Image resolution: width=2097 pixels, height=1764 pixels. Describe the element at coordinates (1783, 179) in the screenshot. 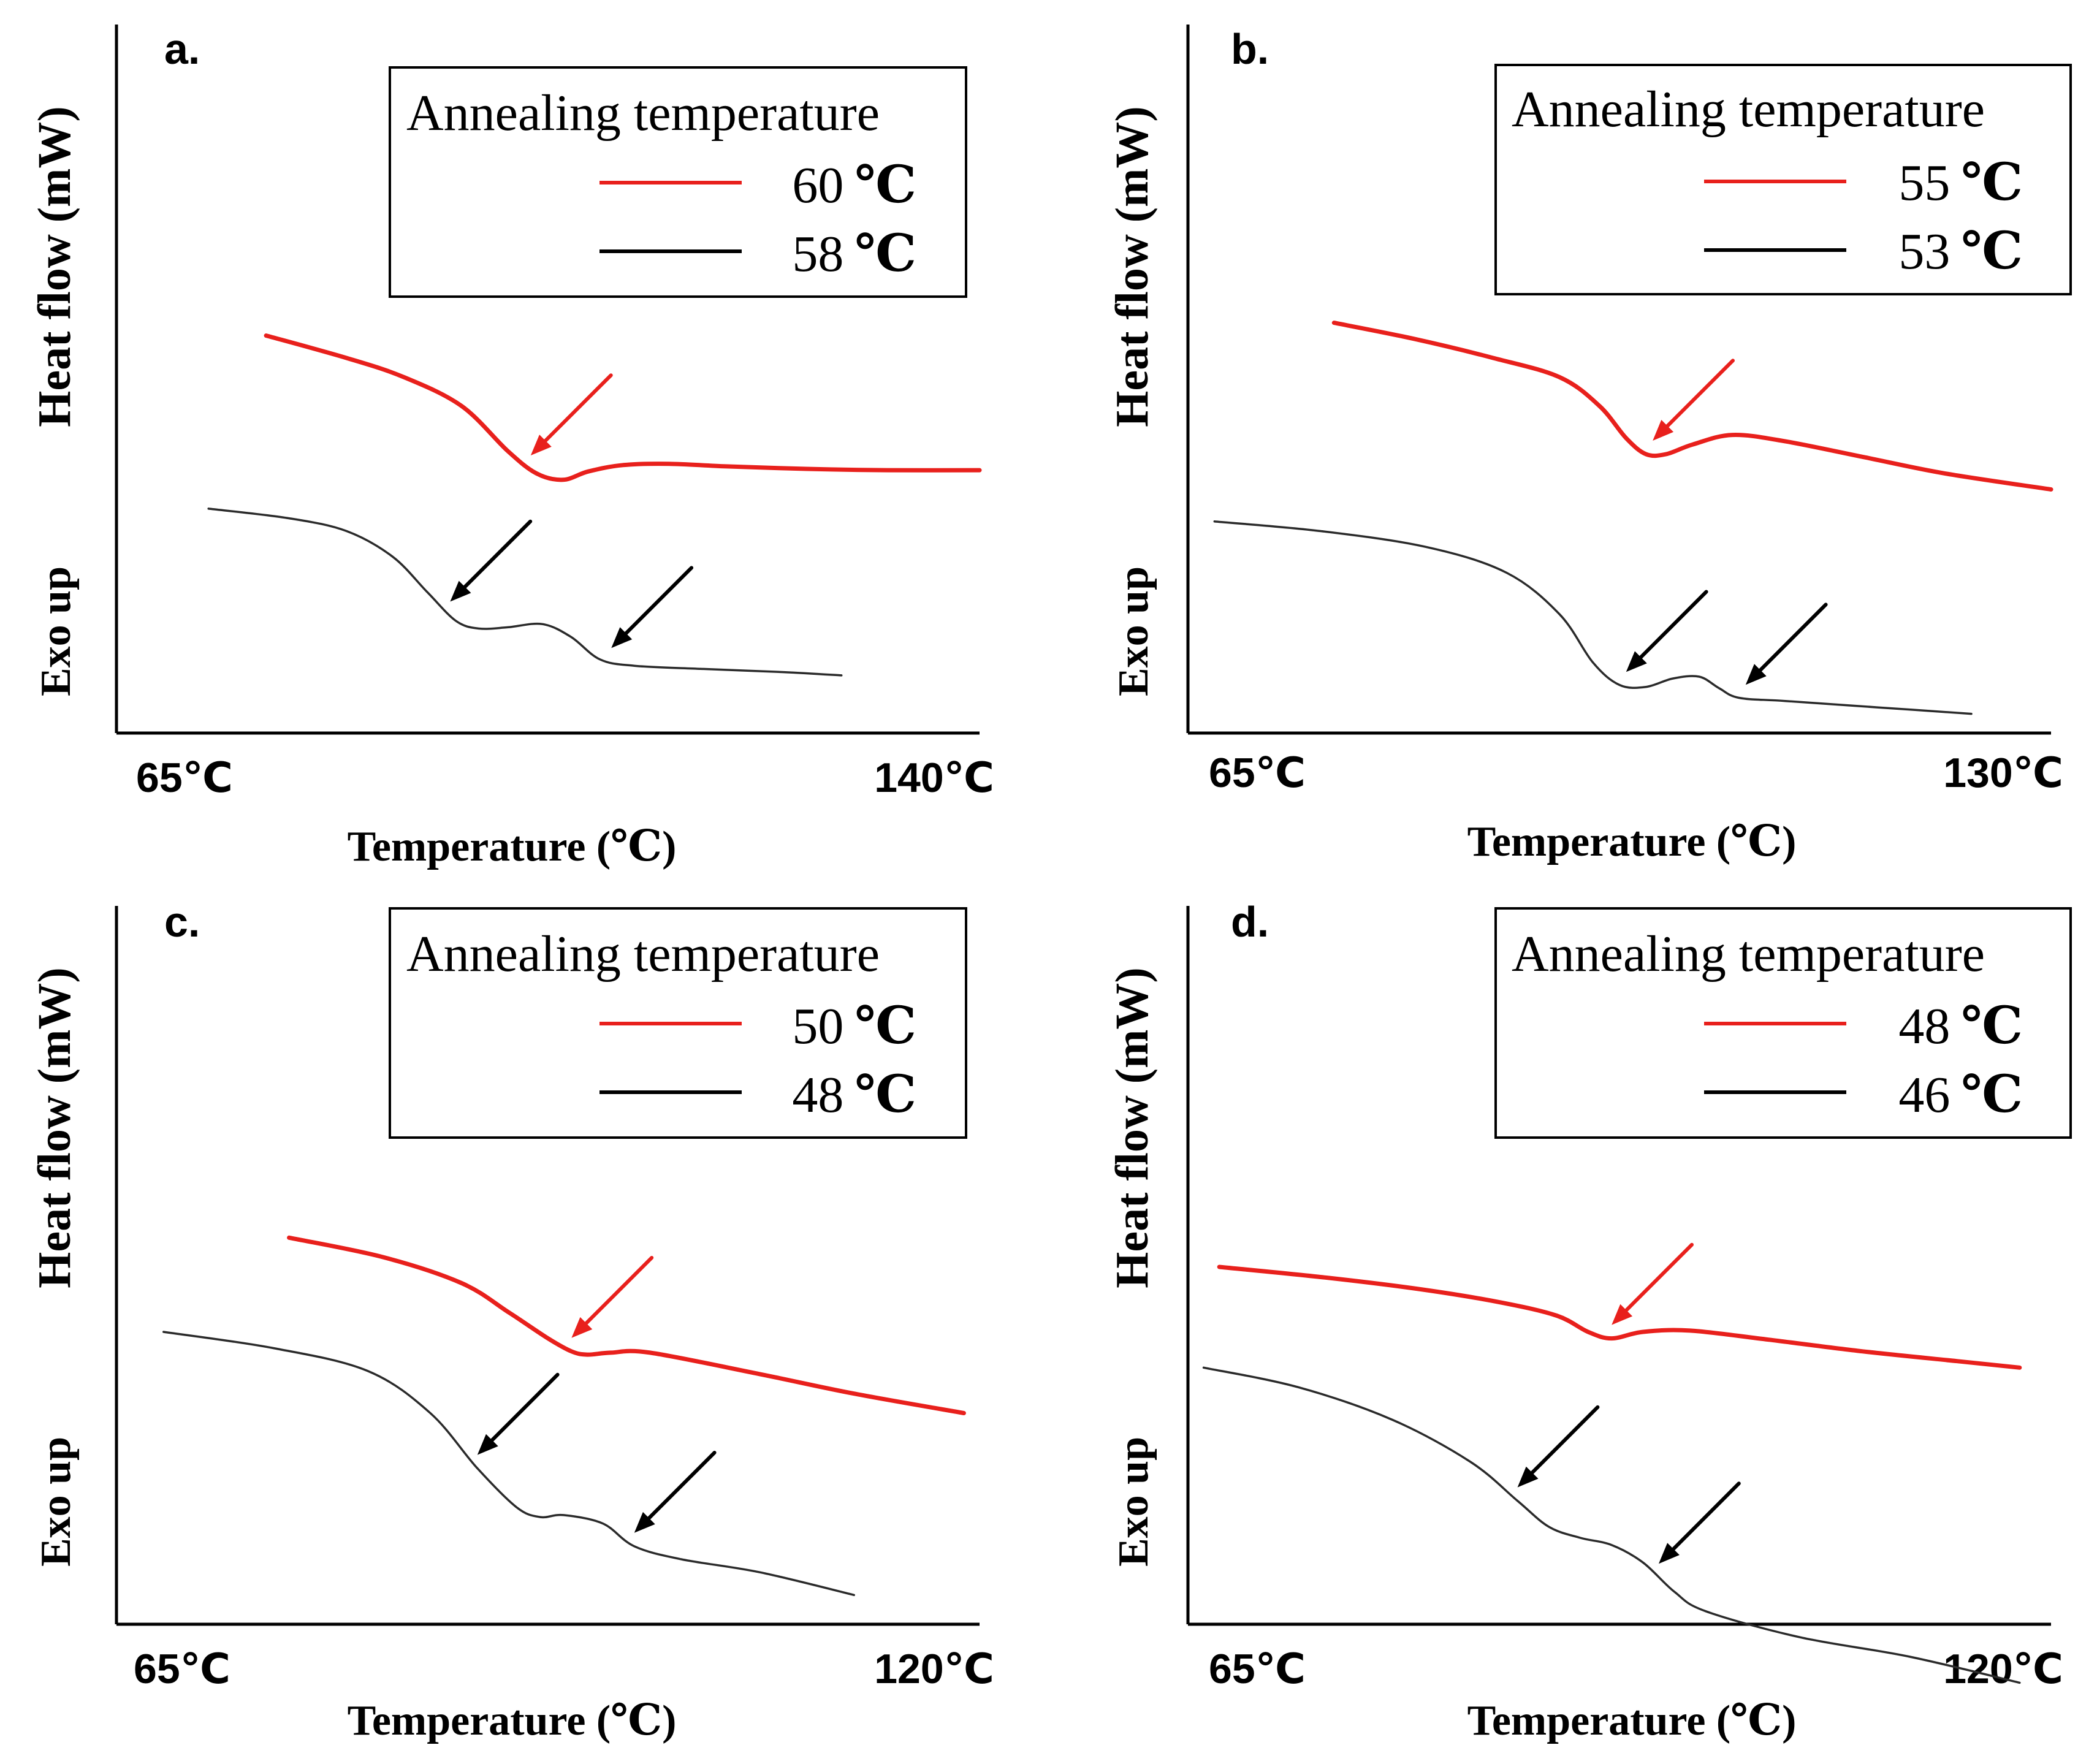

I see `legend: Annealing temperature 55 ℃ 53 ℃` at that location.